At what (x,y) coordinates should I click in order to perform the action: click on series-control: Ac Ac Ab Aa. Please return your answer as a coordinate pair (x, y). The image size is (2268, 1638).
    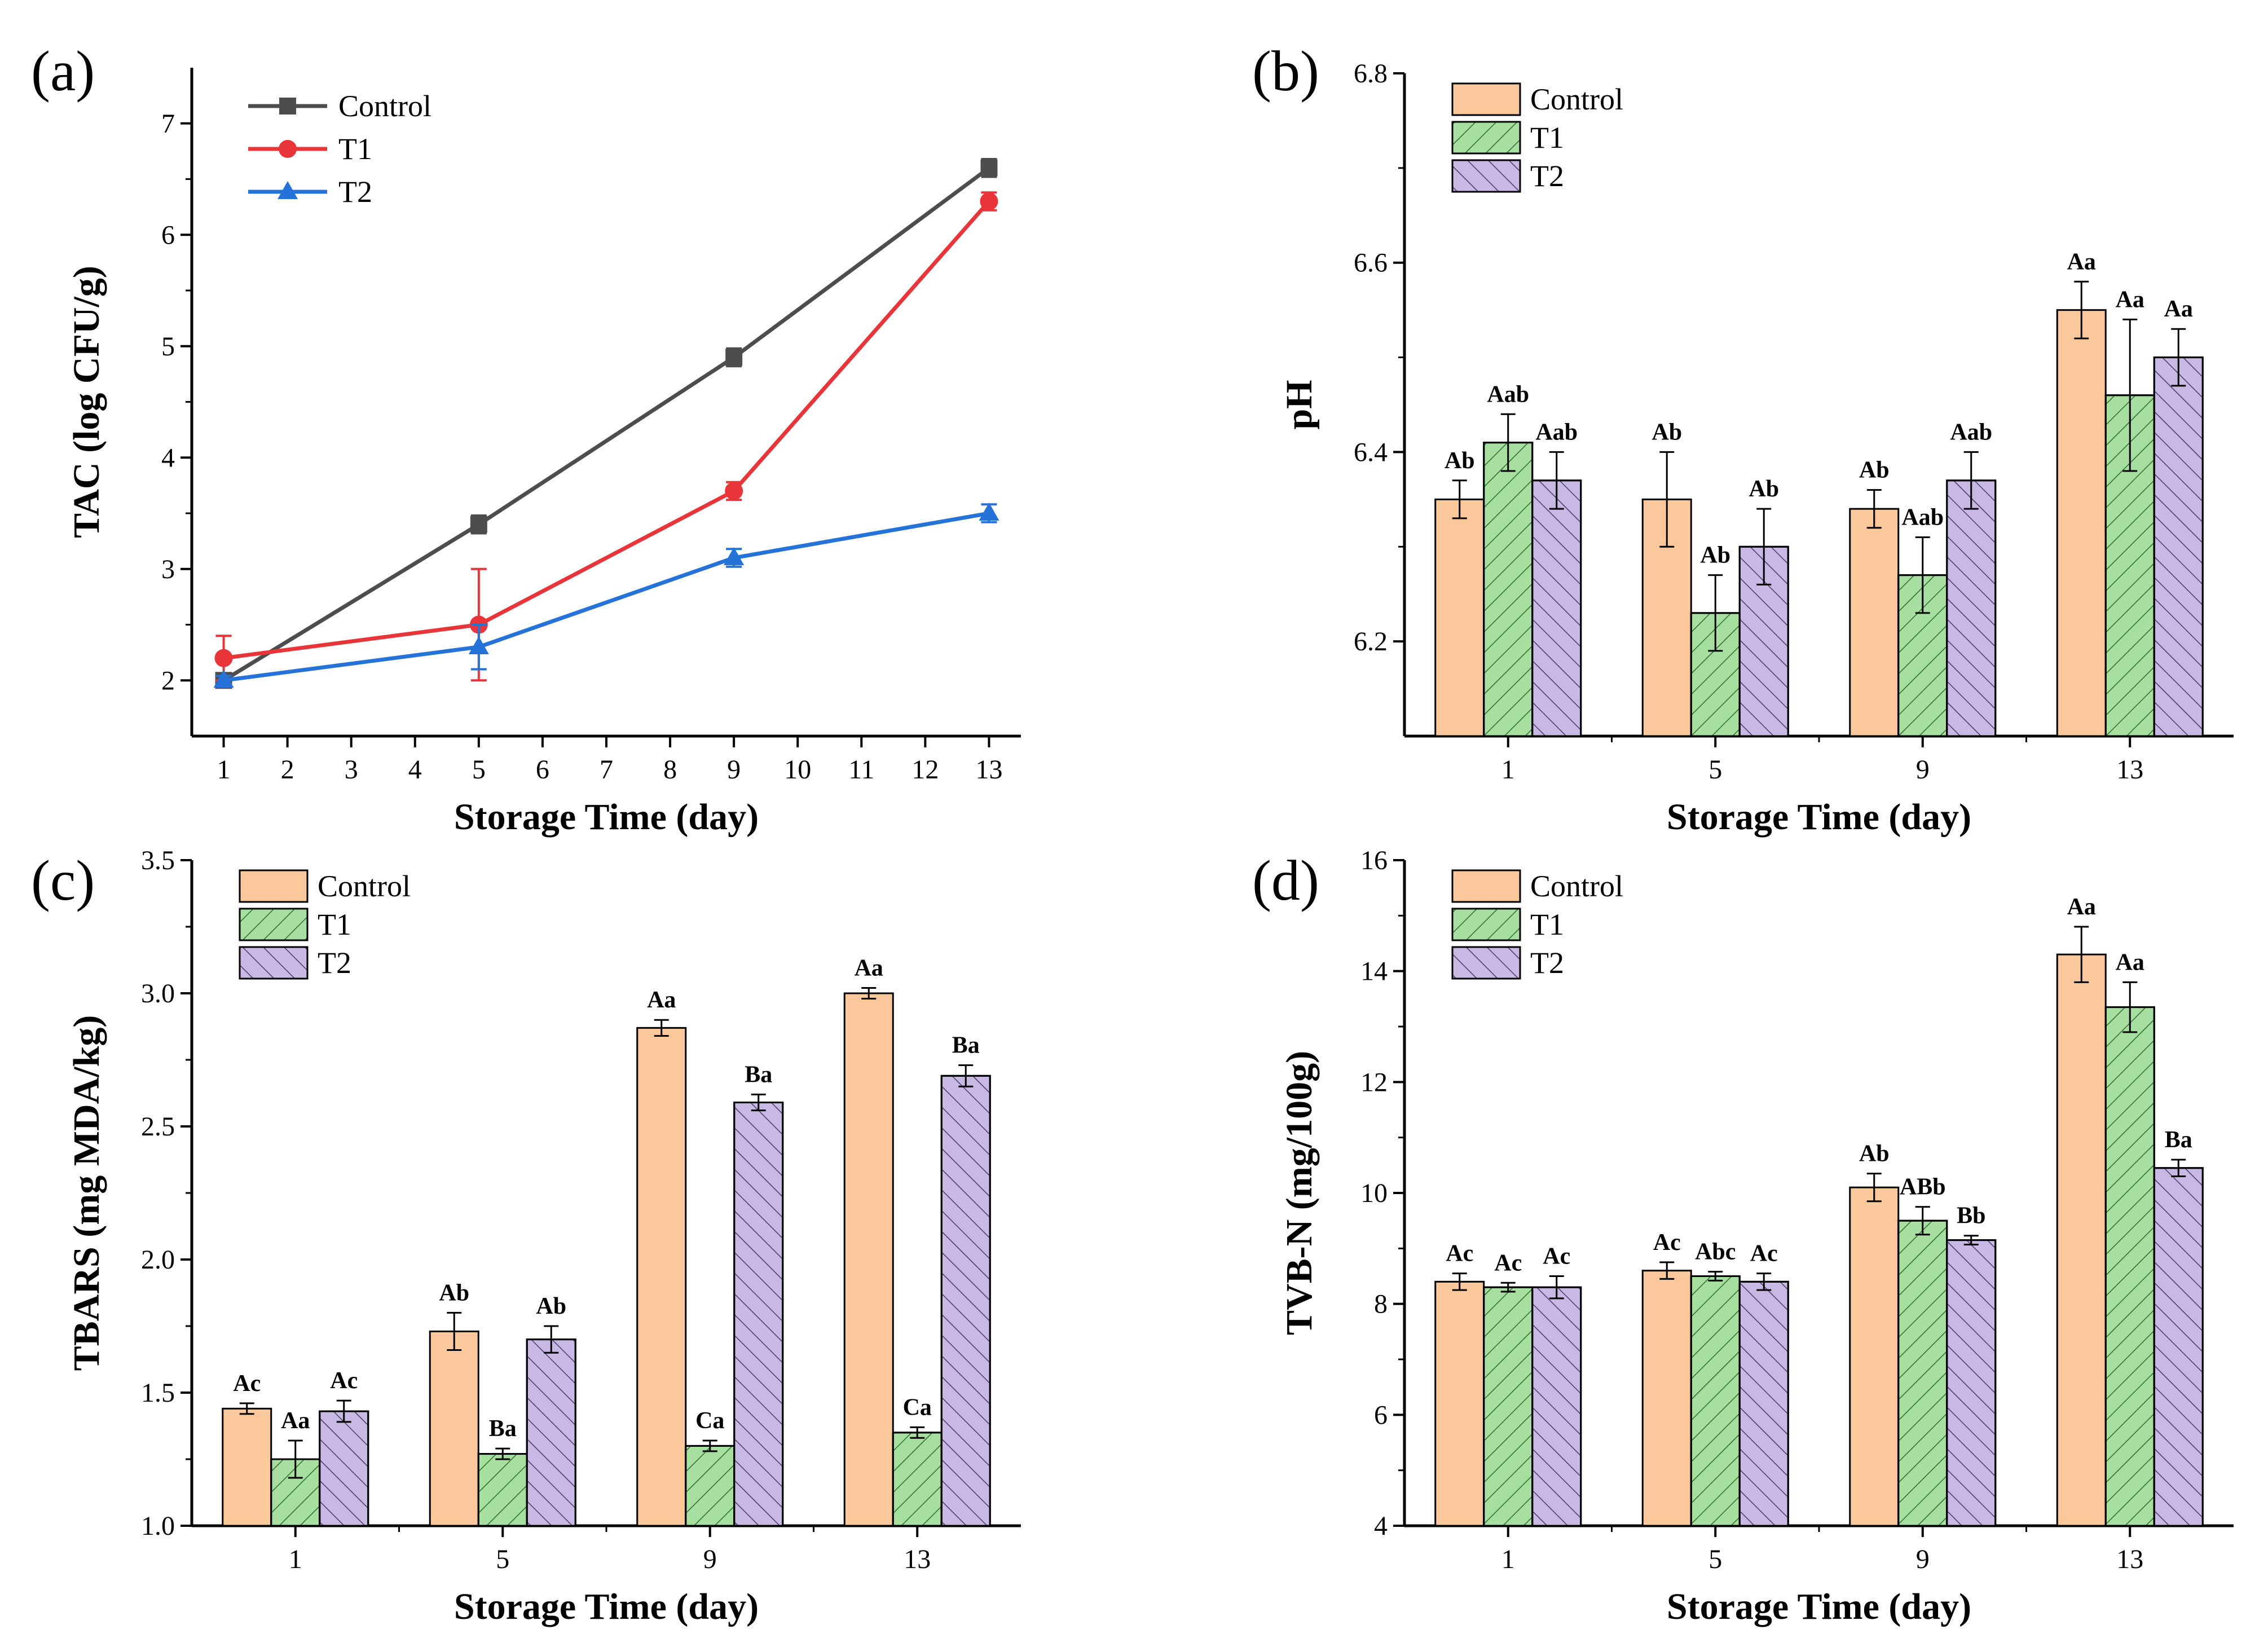
    Looking at the image, I should click on (1770, 1210).